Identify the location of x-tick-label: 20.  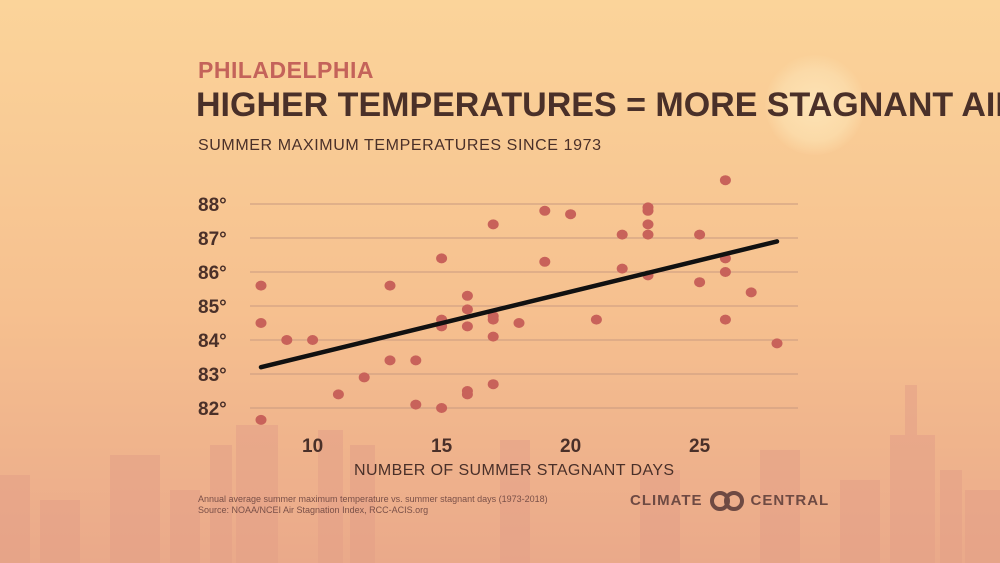
(570, 446).